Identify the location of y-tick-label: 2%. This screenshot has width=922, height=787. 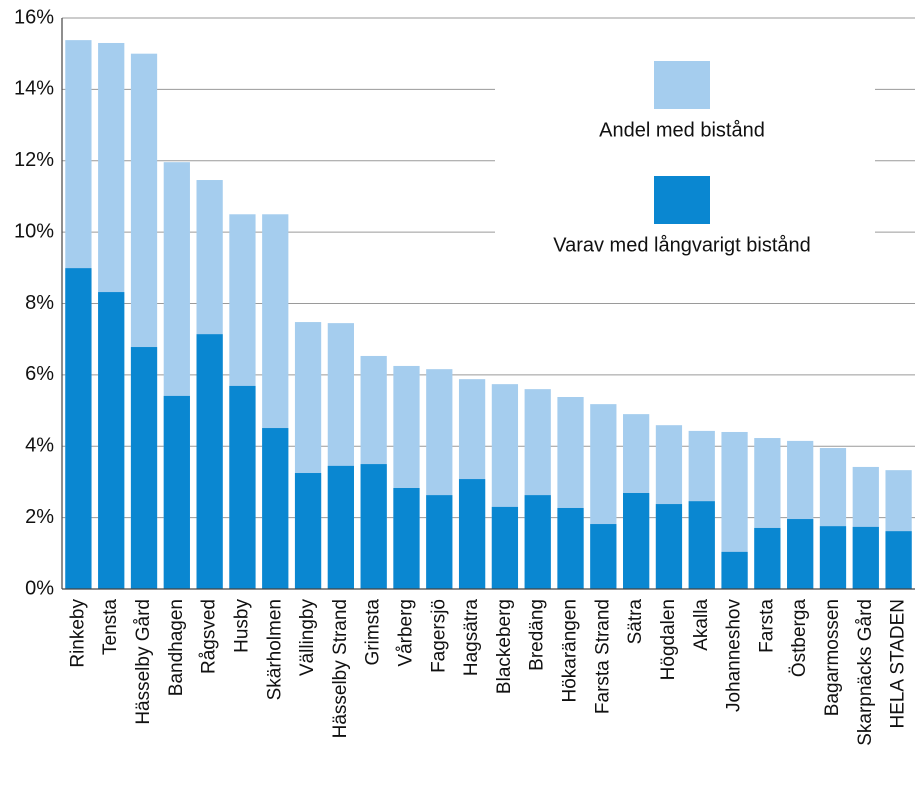
(39, 517).